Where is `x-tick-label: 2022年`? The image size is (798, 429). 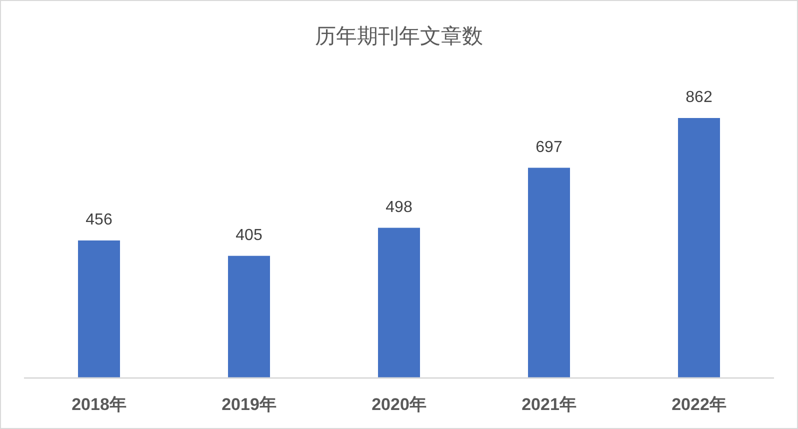 x-tick-label: 2022年 is located at coordinates (699, 404).